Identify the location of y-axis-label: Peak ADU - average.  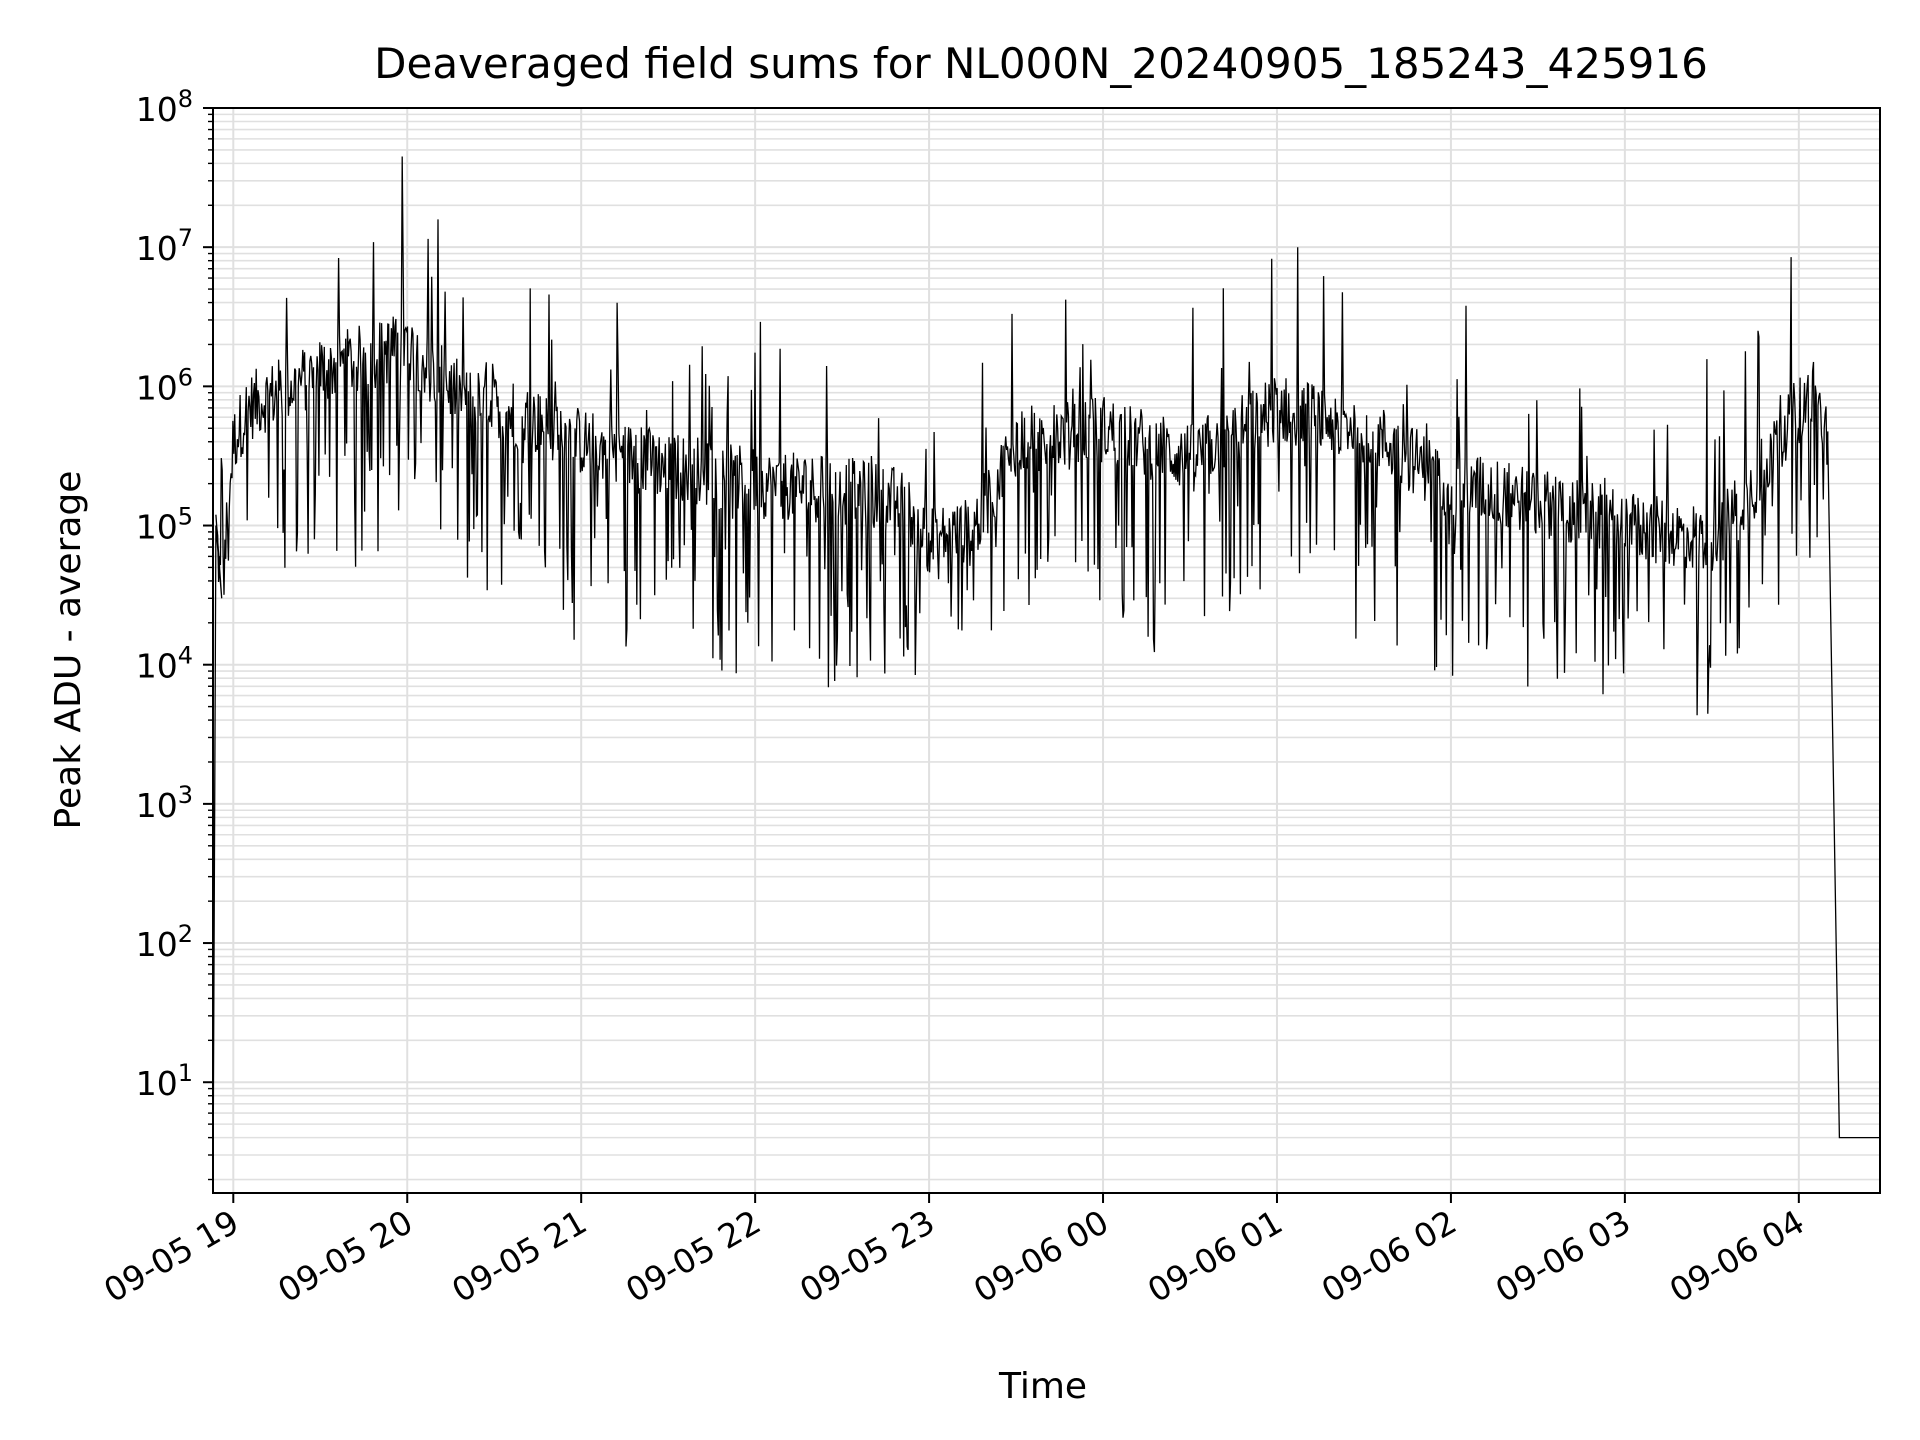
(68, 650).